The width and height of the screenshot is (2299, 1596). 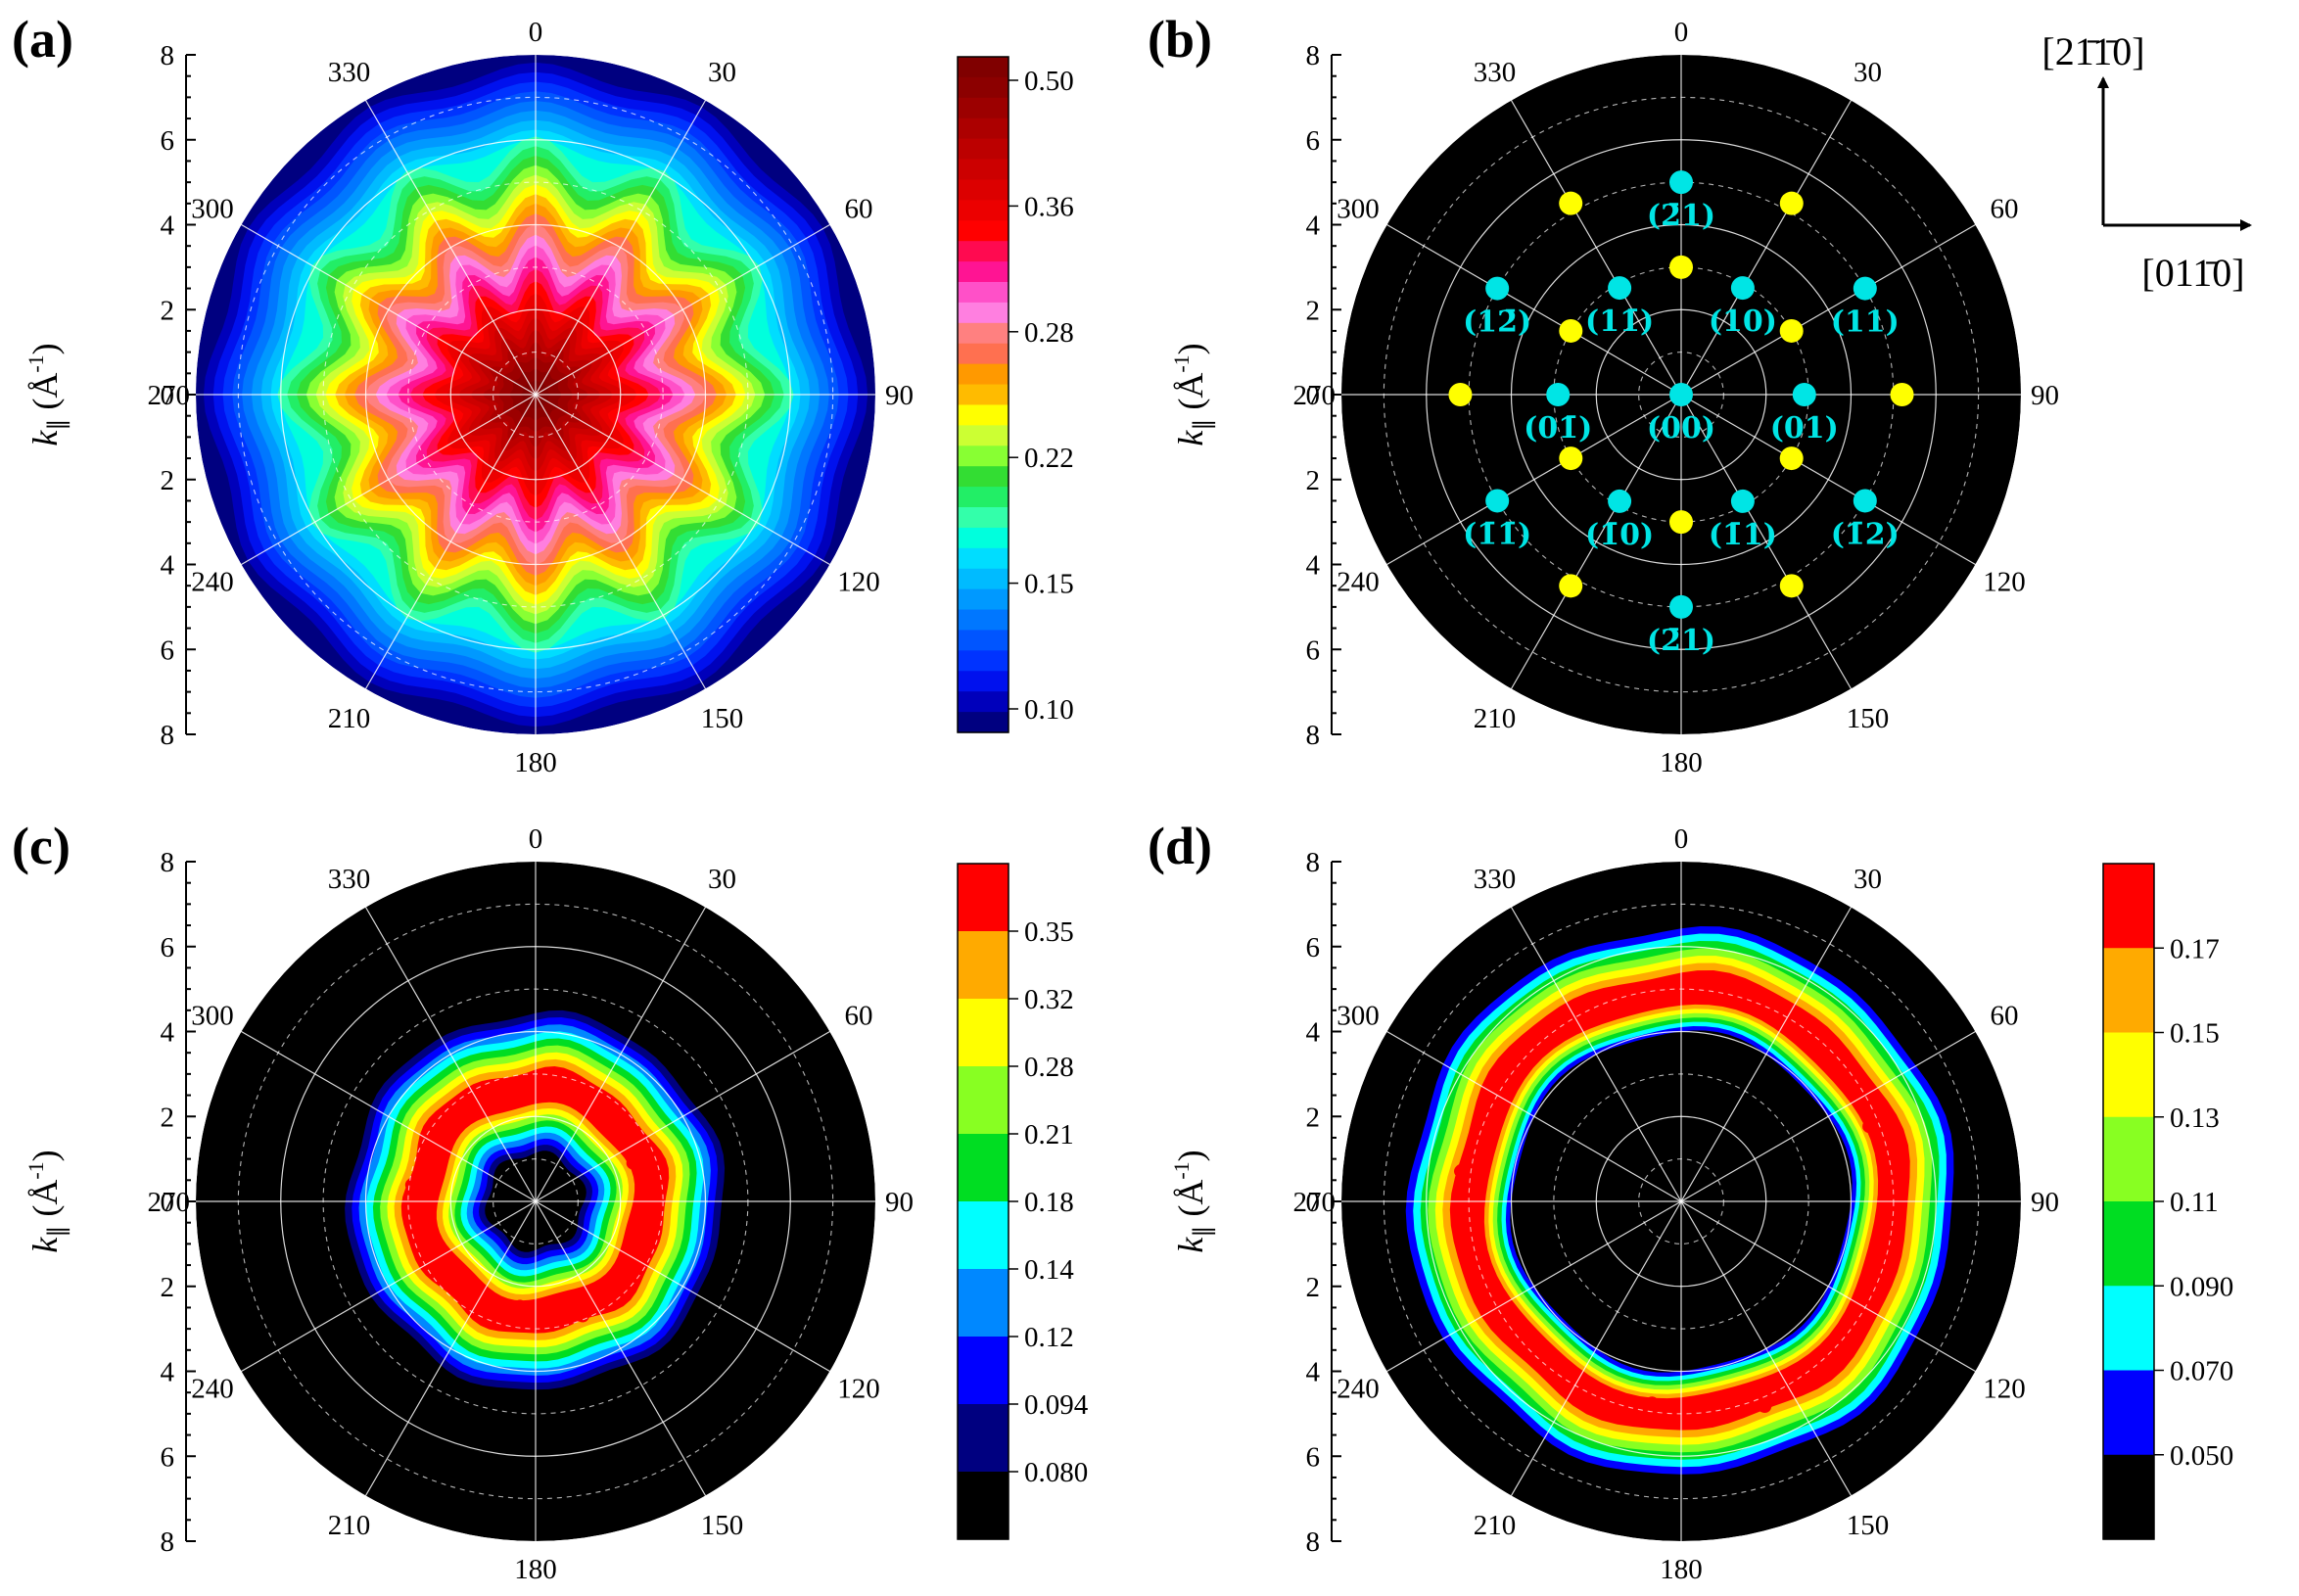 I want to click on colorbar-a: 0.50 0.36 0.28 0.22 0.15 0.10, so click(x=1016, y=394).